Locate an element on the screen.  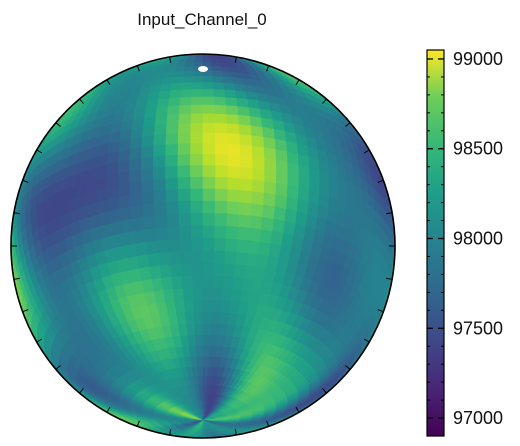
colorbar-ticks: 97000 97500 98000 98500 99000 is located at coordinates (465, 243).